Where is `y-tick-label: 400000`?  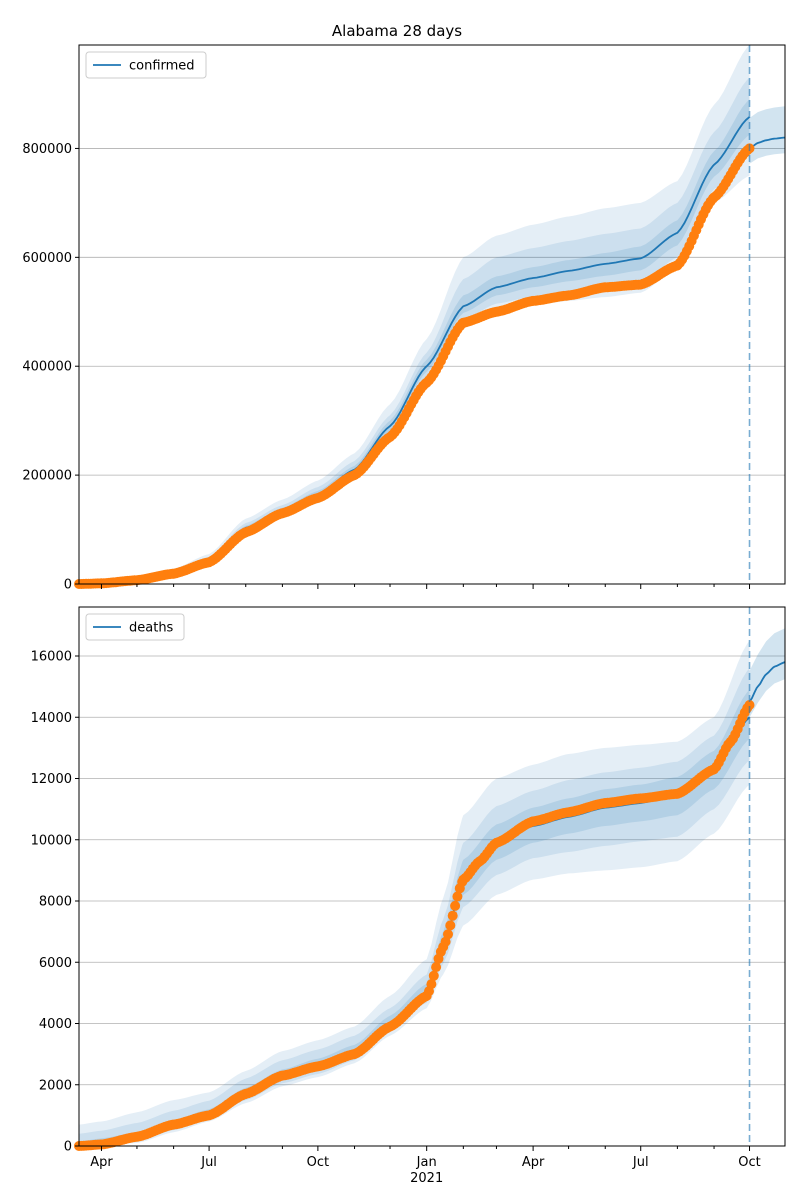
y-tick-label: 400000 is located at coordinates (47, 367).